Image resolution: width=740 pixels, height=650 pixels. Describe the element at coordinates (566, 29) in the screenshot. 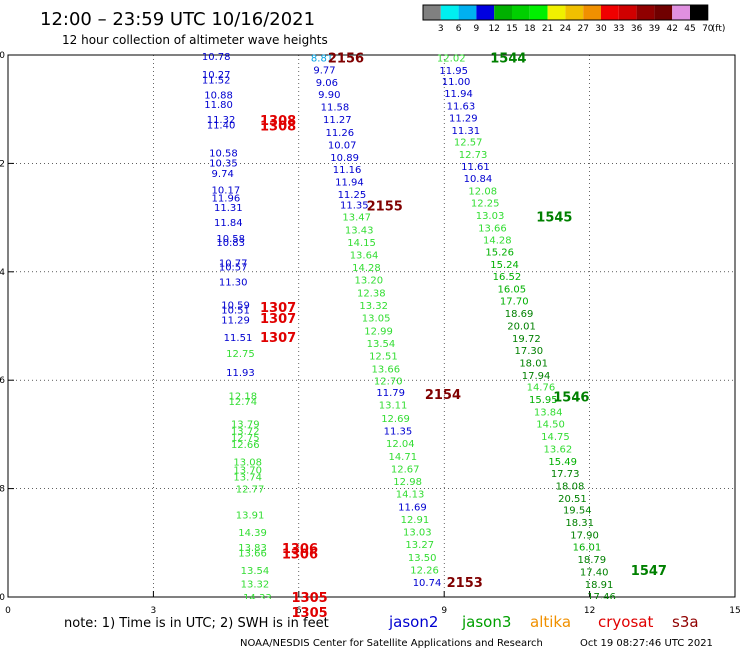

I see `color-scale-label: 24` at that location.